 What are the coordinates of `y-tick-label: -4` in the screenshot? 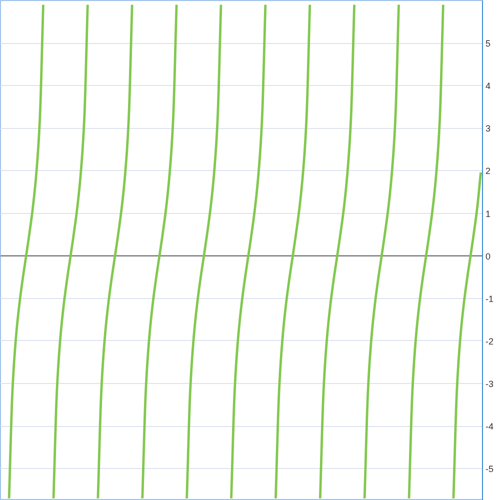 It's located at (490, 427).